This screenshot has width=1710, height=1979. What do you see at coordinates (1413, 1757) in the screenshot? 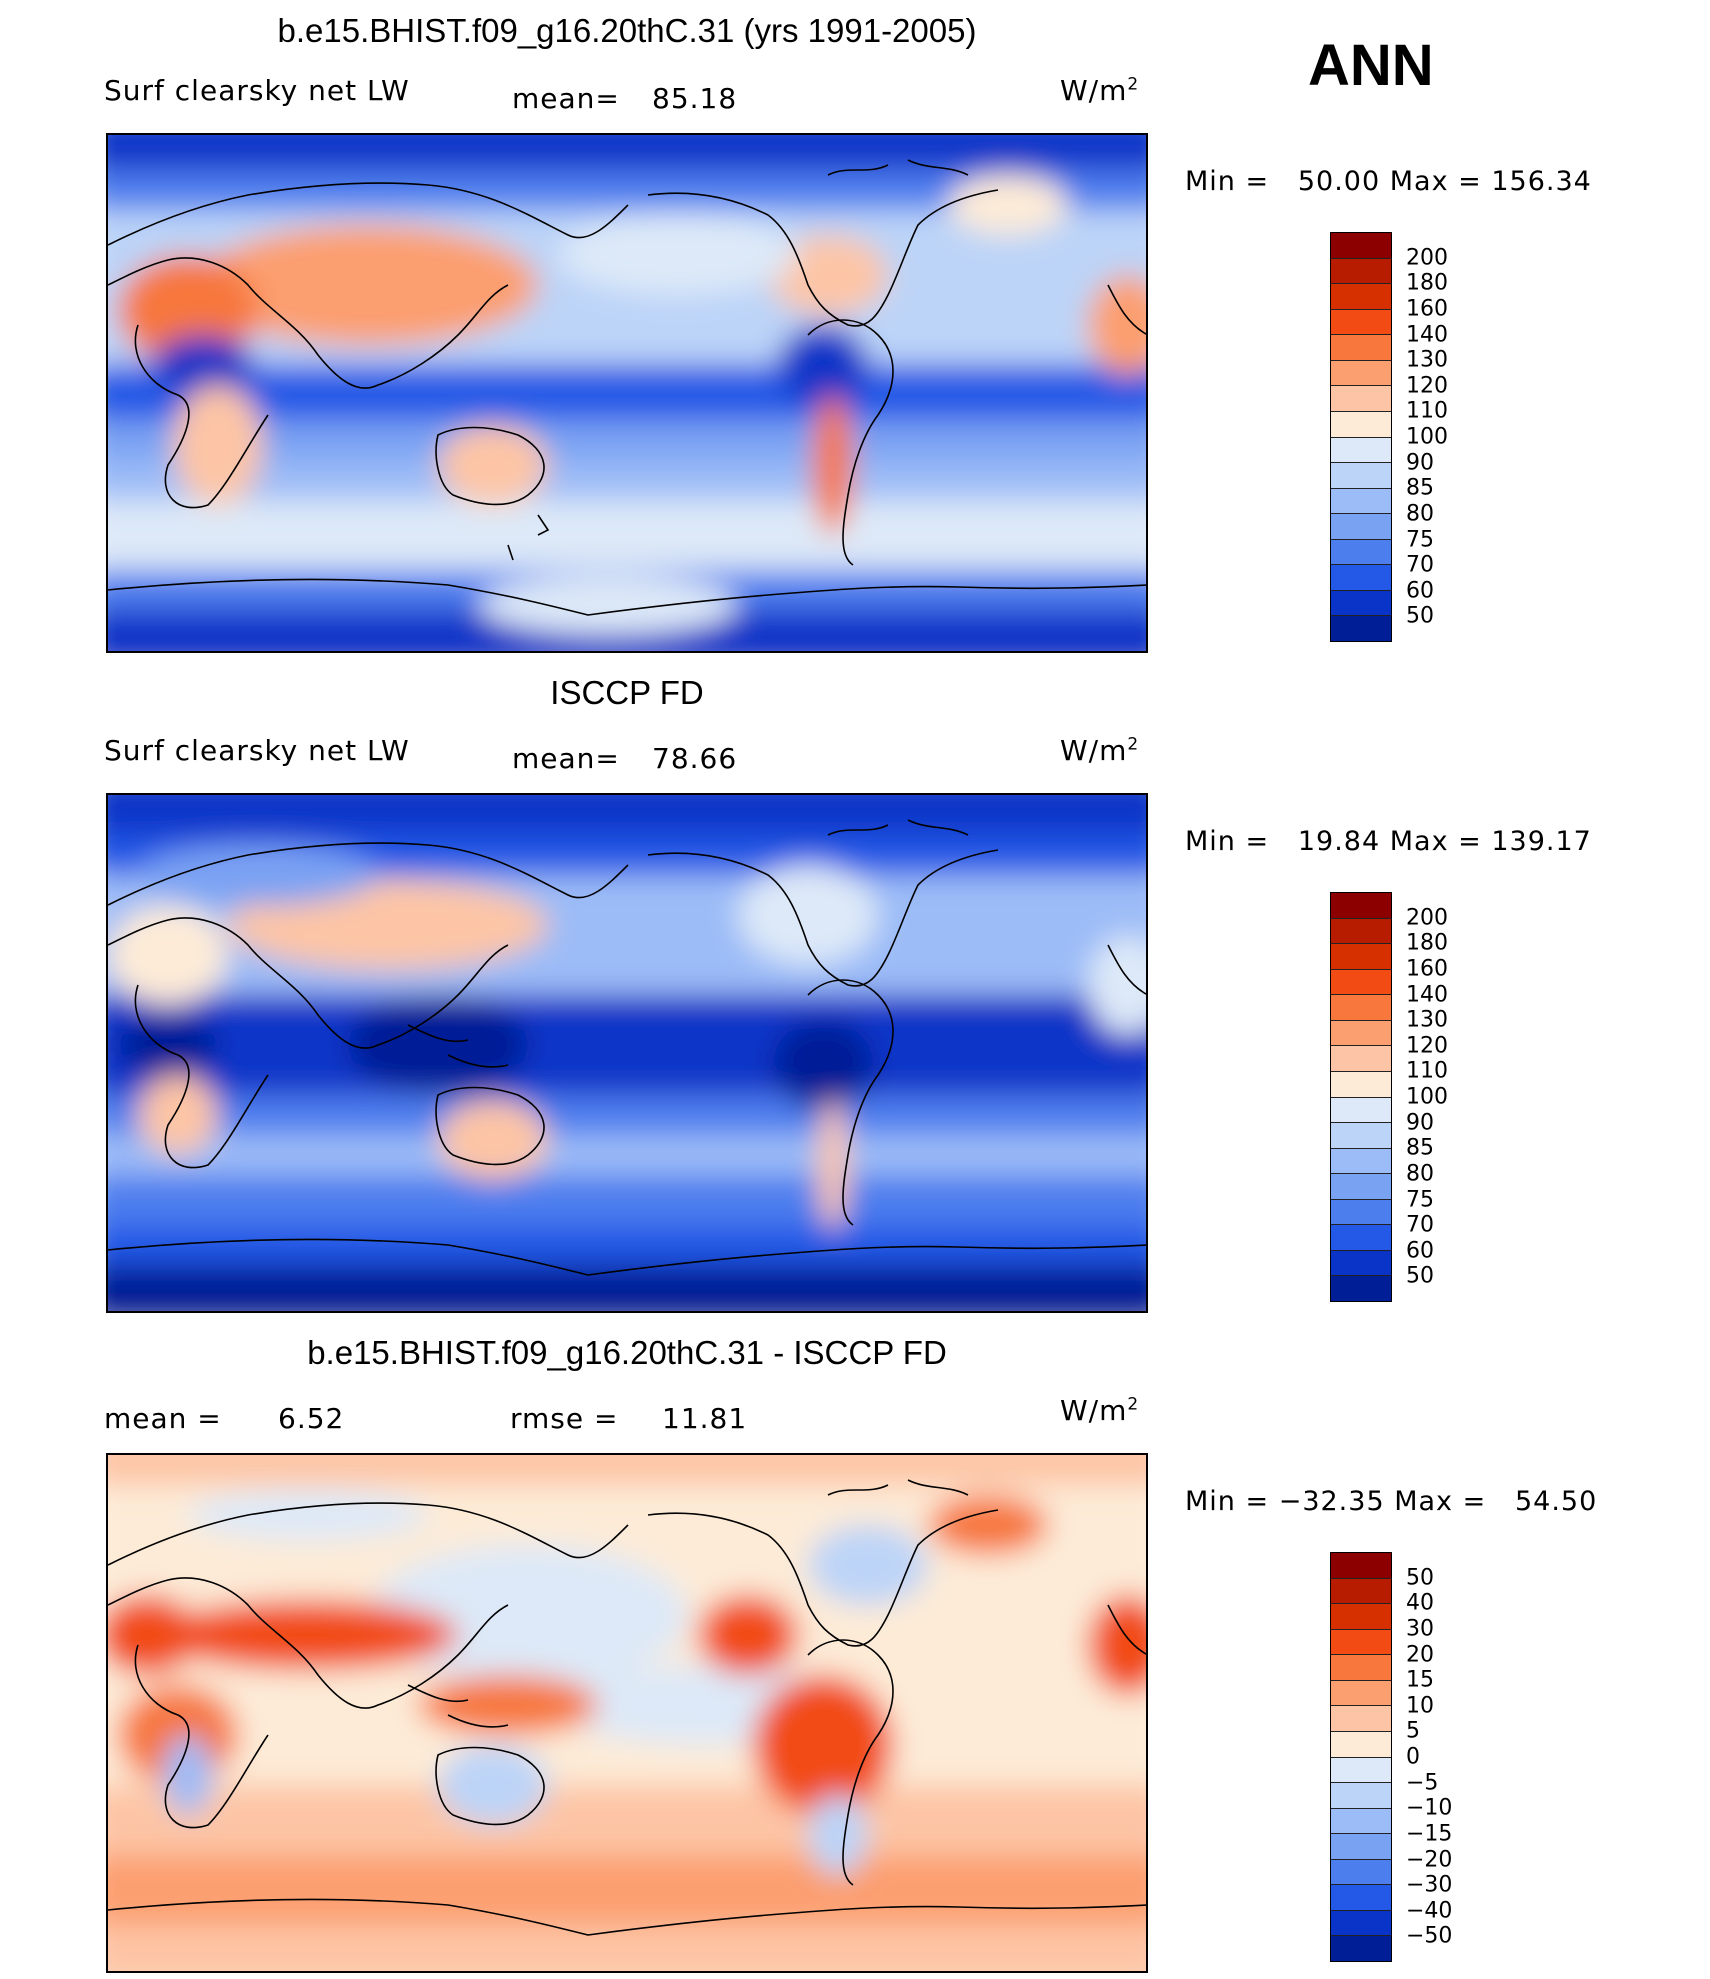
I see `panel3-colorbar-tick-label: 0` at bounding box center [1413, 1757].